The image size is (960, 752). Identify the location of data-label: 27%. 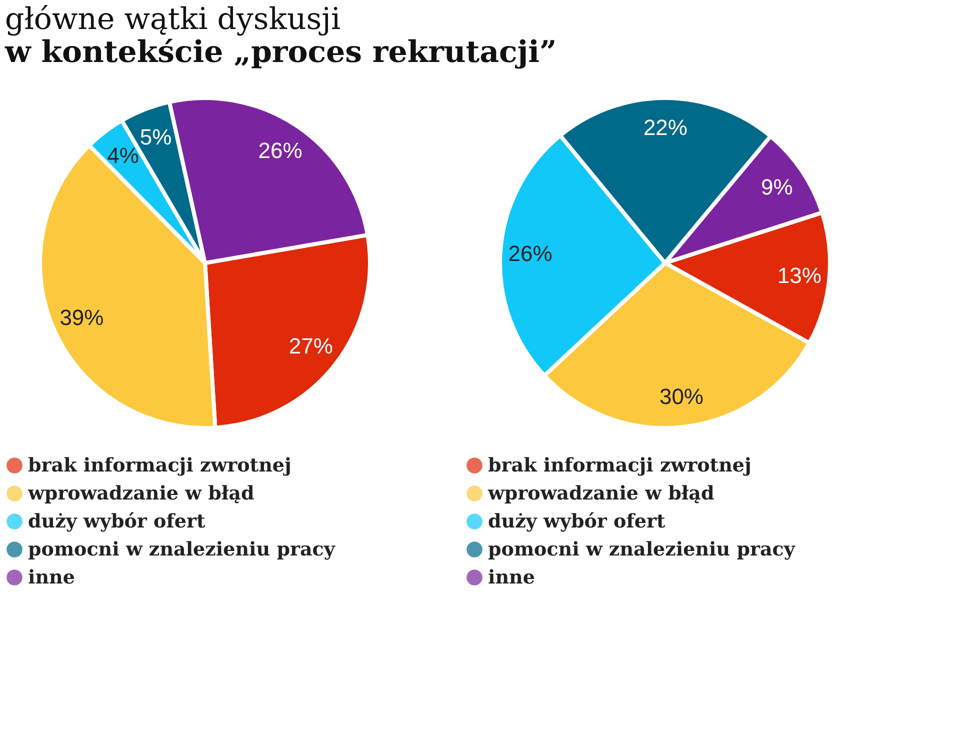
(310, 346).